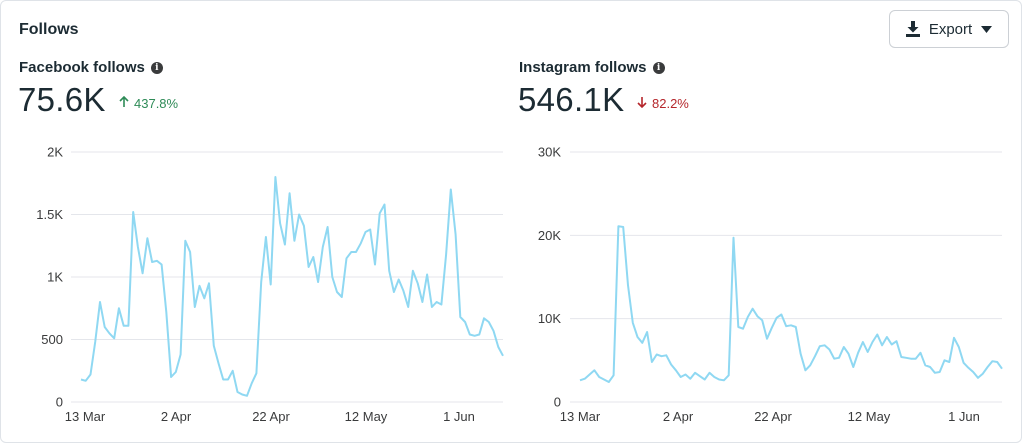 Image resolution: width=1024 pixels, height=446 pixels. What do you see at coordinates (62, 99) in the screenshot?
I see `facebook-follows-value: 75.6K` at bounding box center [62, 99].